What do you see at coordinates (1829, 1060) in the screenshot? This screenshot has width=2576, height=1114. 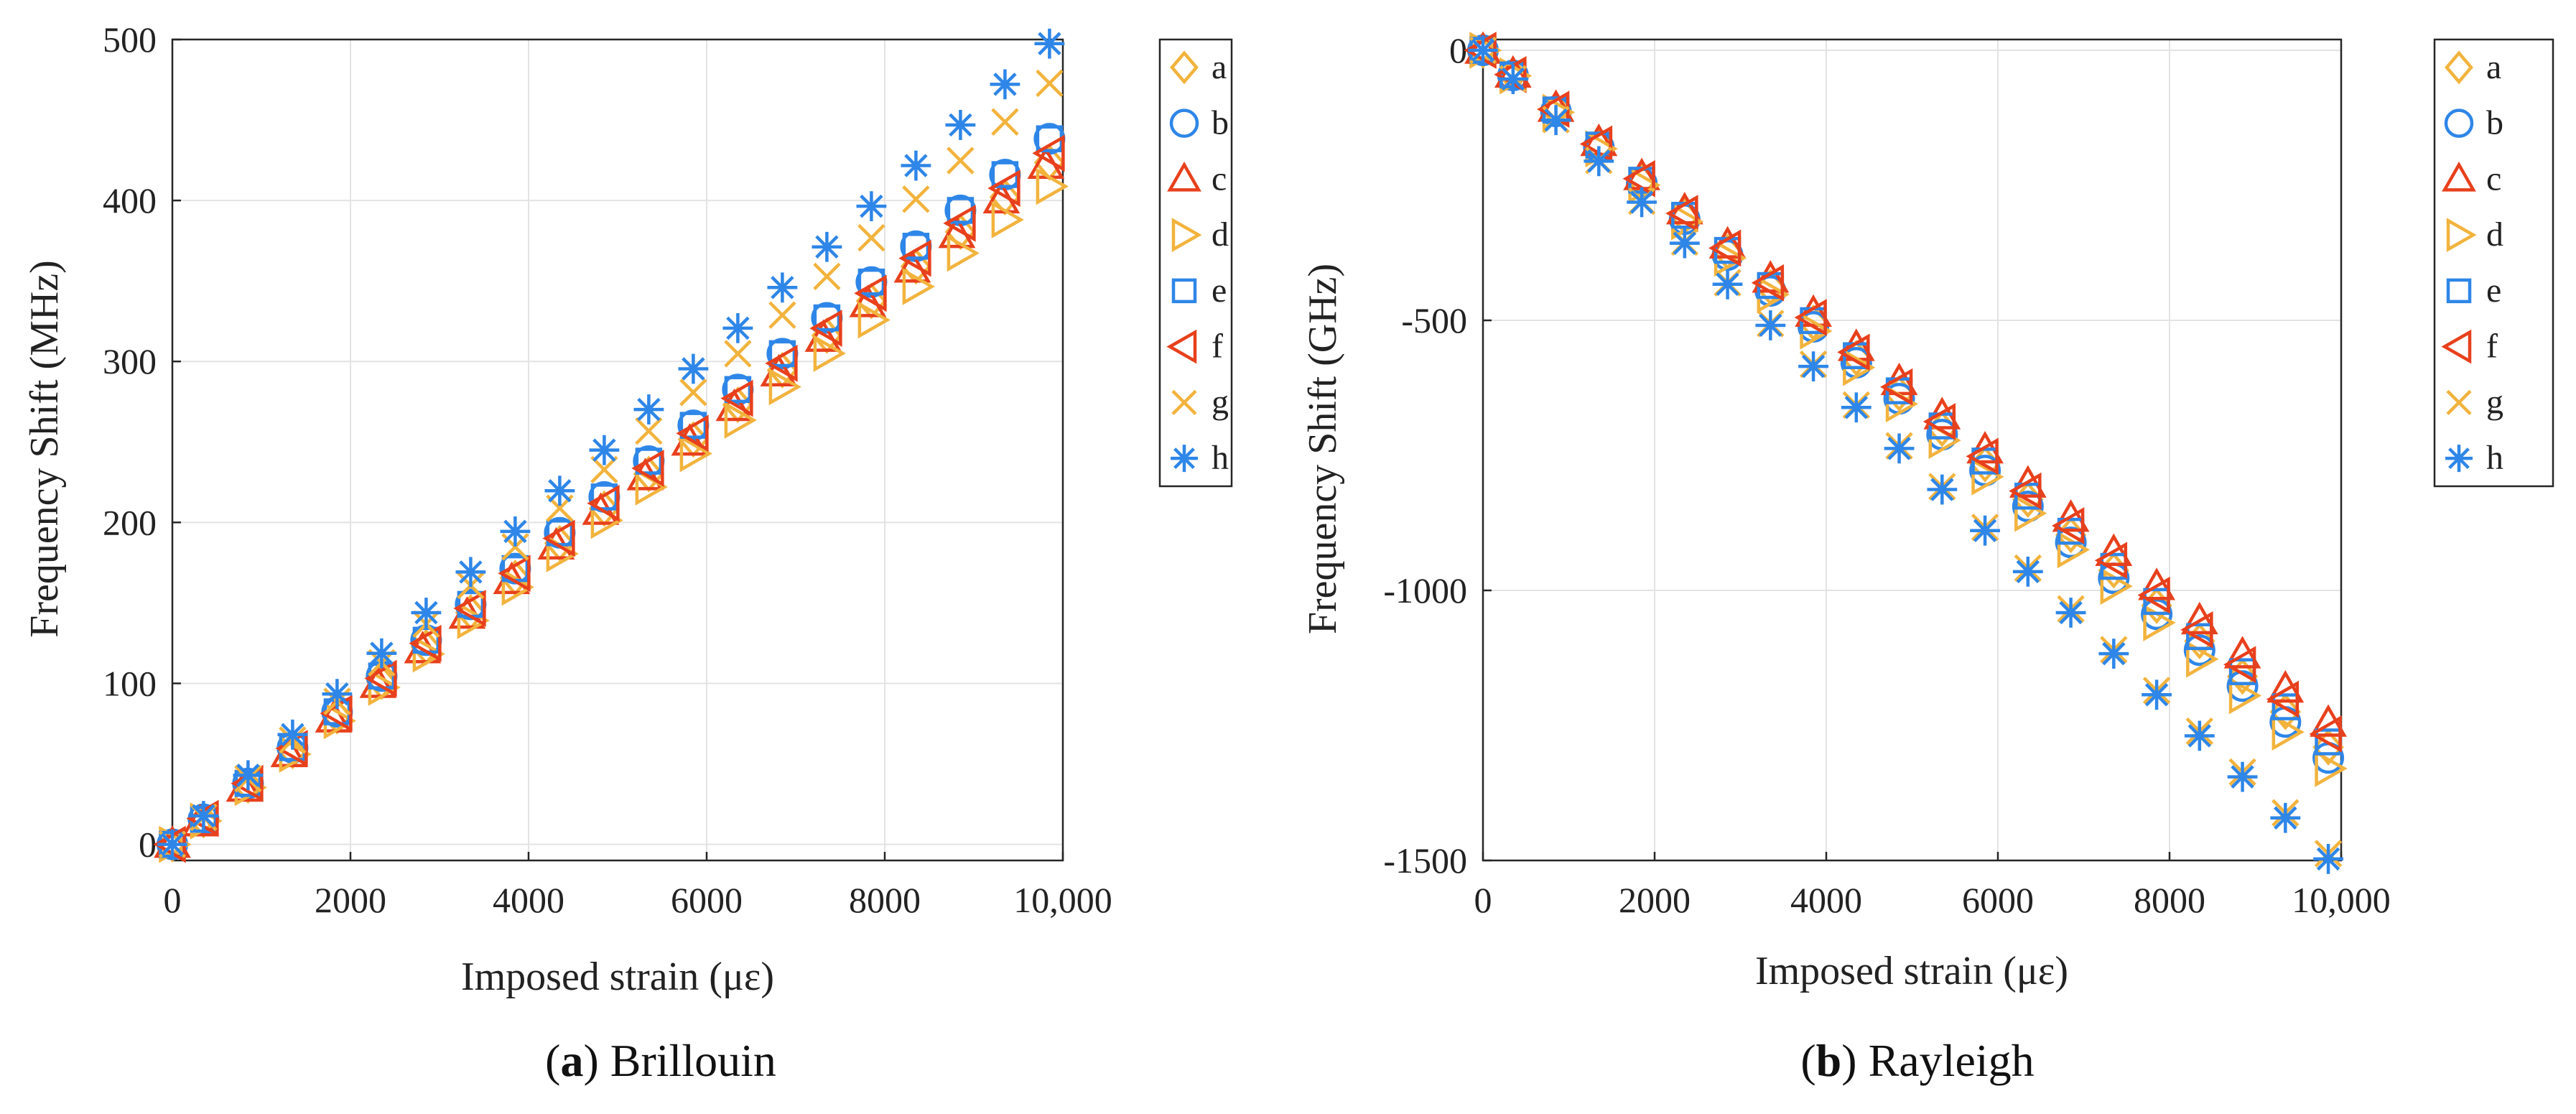 I see `caption-letter: b` at bounding box center [1829, 1060].